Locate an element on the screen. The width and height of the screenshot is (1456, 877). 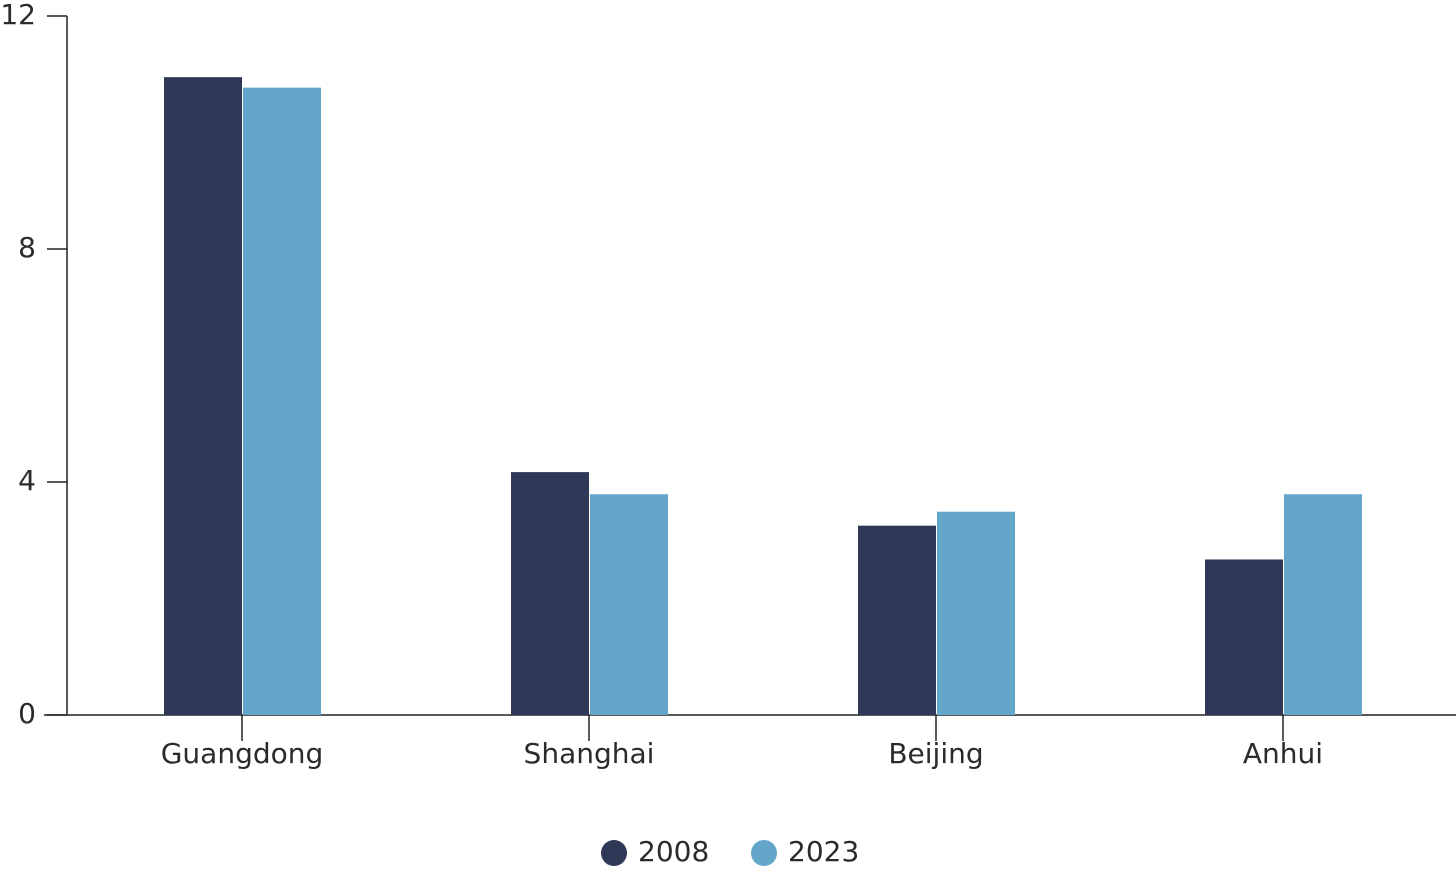
bar-2023-beijing is located at coordinates (976, 613).